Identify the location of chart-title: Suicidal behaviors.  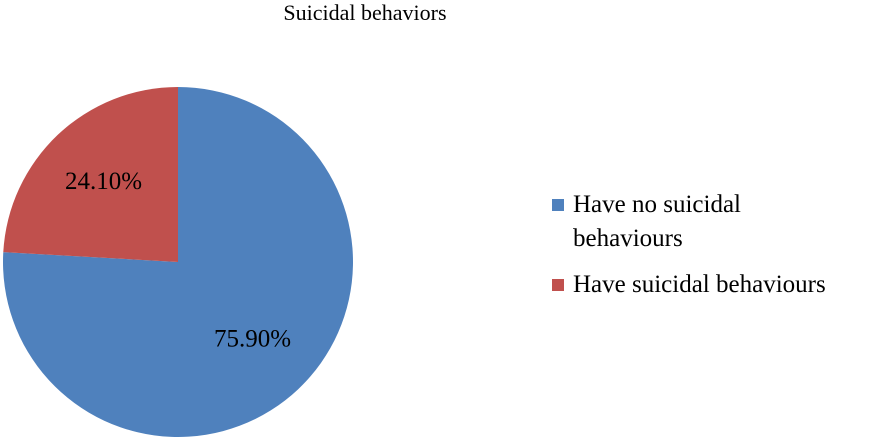
(364, 12).